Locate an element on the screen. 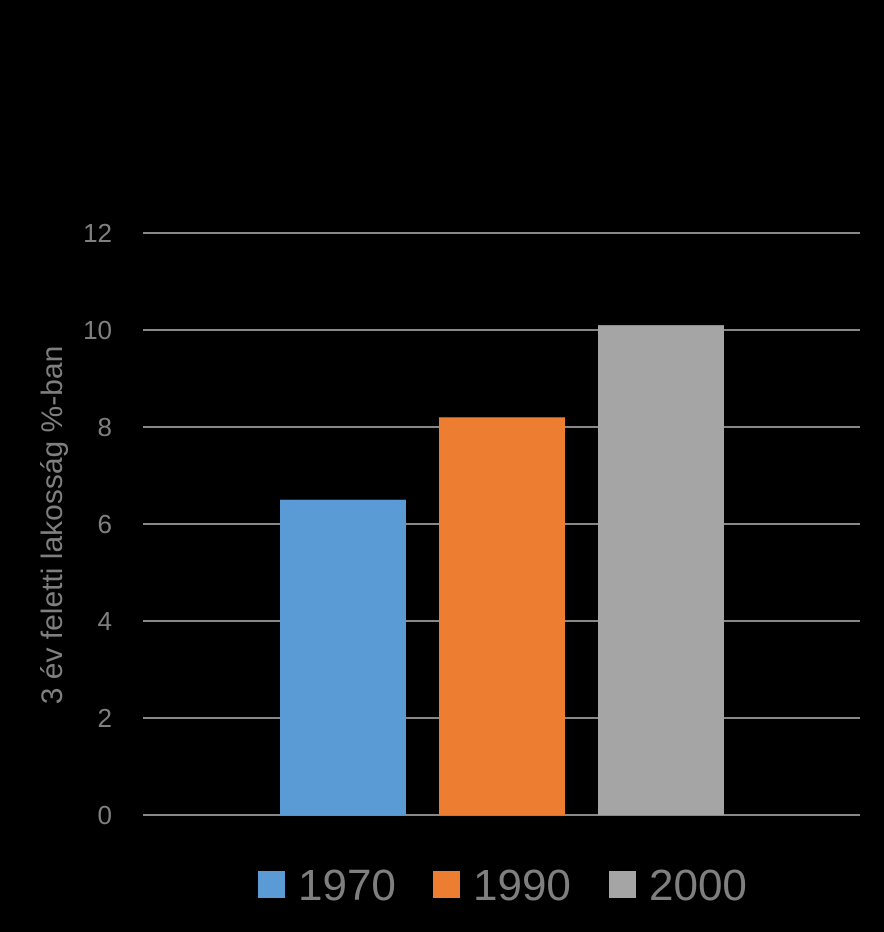 The width and height of the screenshot is (884, 932). y-axis-ticks: 0 2 4 6 8 10 12 is located at coordinates (97, 524).